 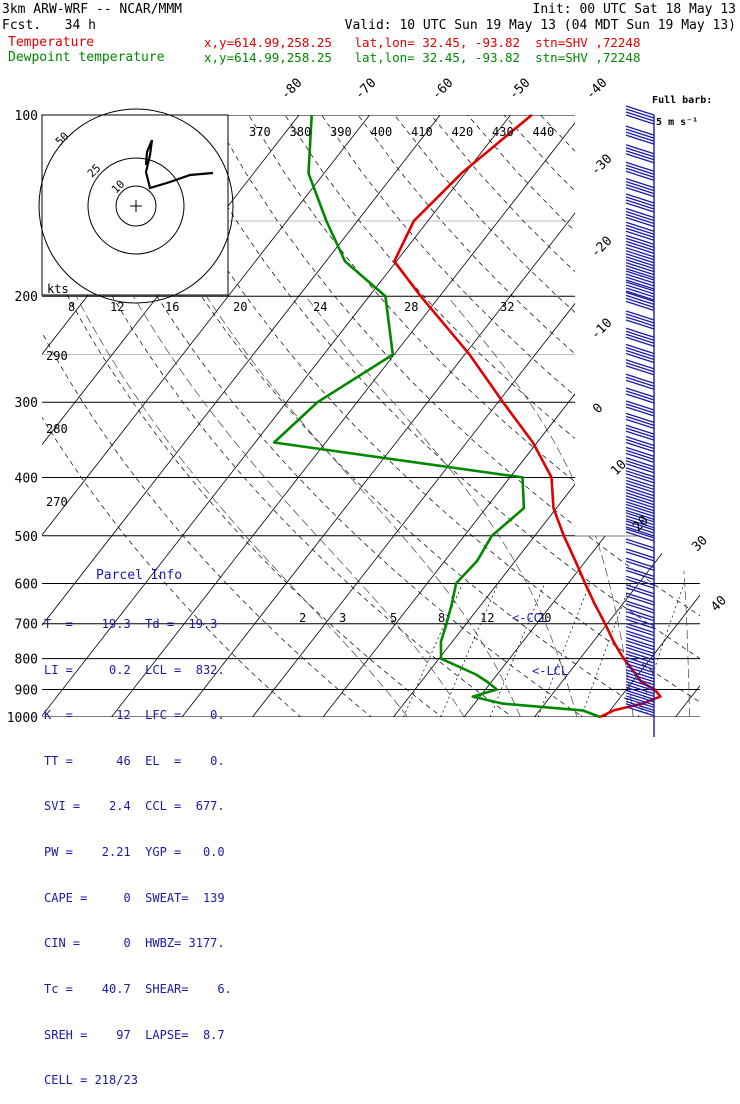 What do you see at coordinates (260, 132) in the screenshot?
I see `theta-e-label: 370` at bounding box center [260, 132].